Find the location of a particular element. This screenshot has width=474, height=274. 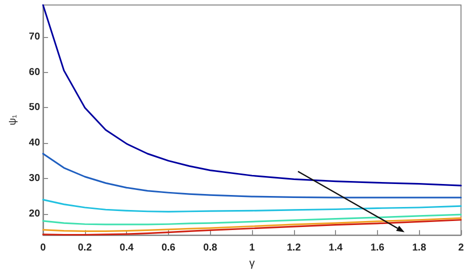

x-tick-label: 0.4 is located at coordinates (127, 248).